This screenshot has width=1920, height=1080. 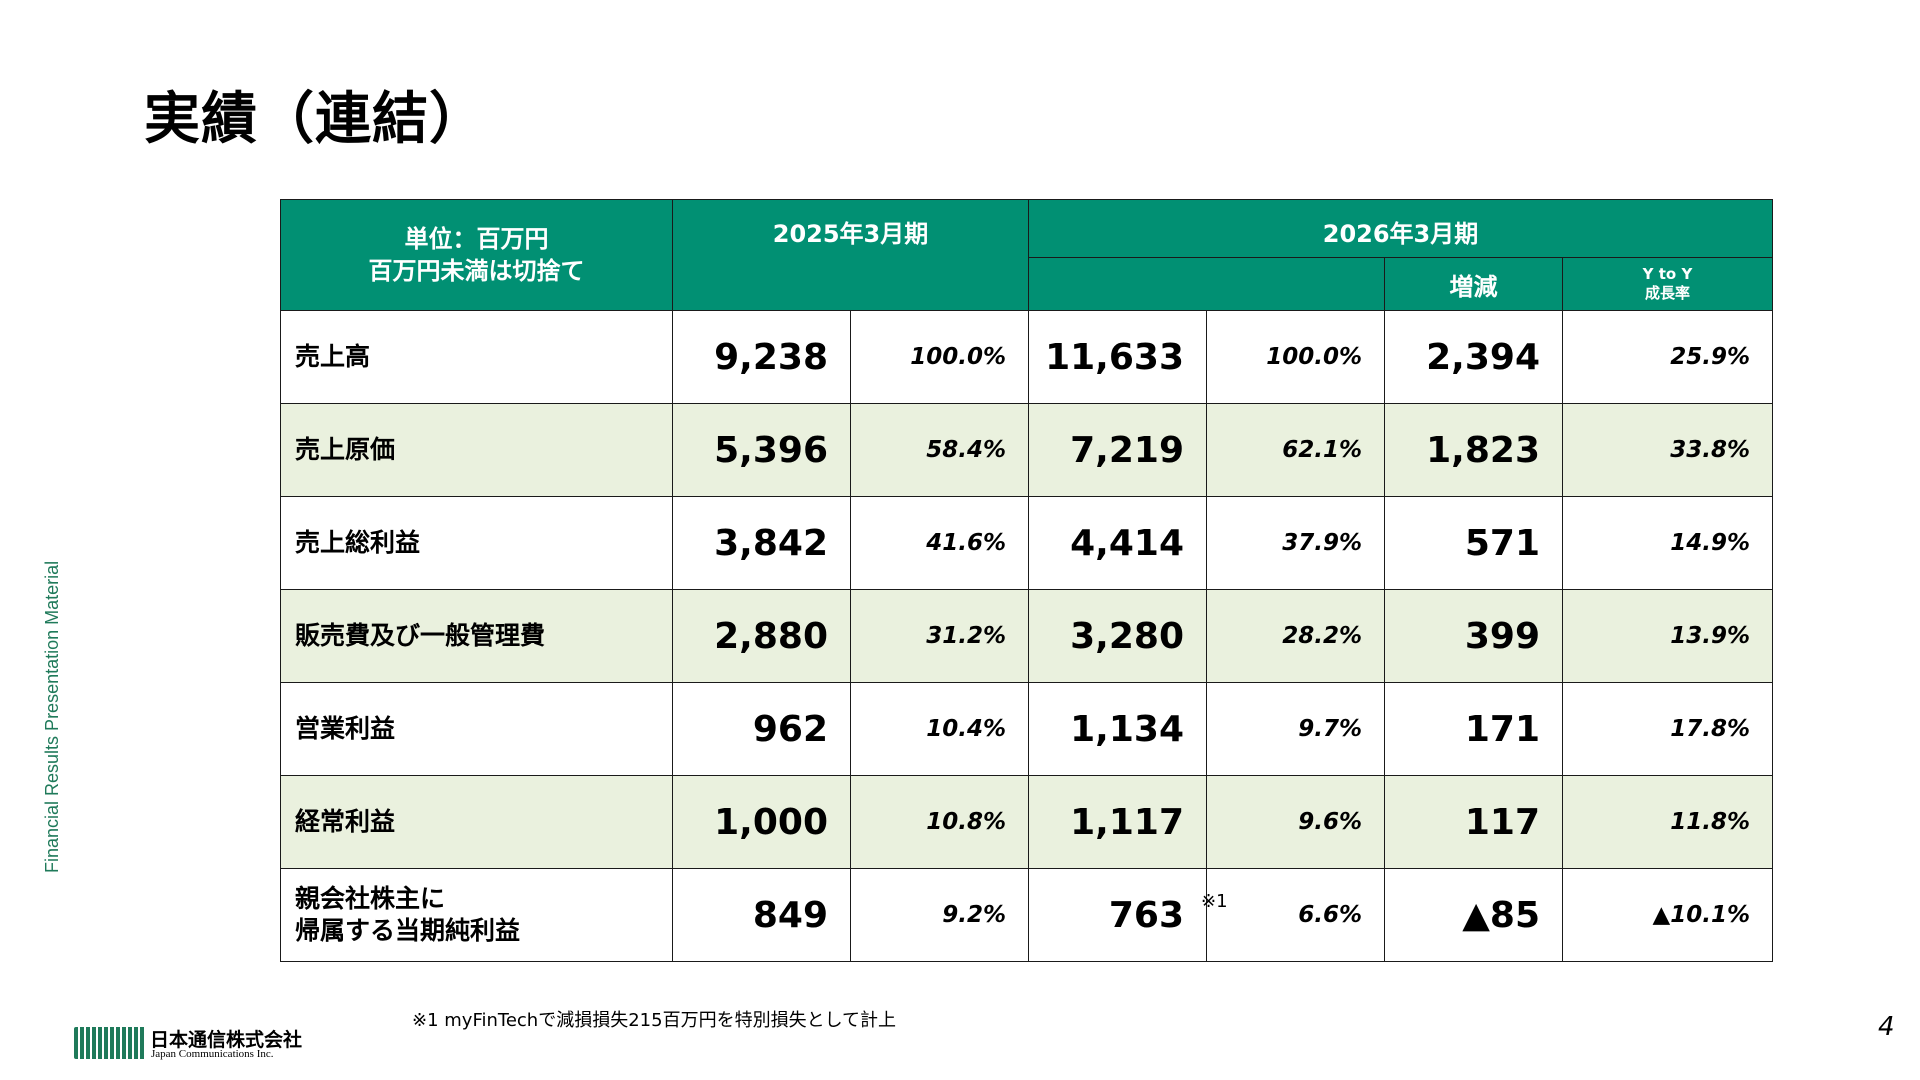 I want to click on yoy-line-1: Y to Y, so click(x=1667, y=274).